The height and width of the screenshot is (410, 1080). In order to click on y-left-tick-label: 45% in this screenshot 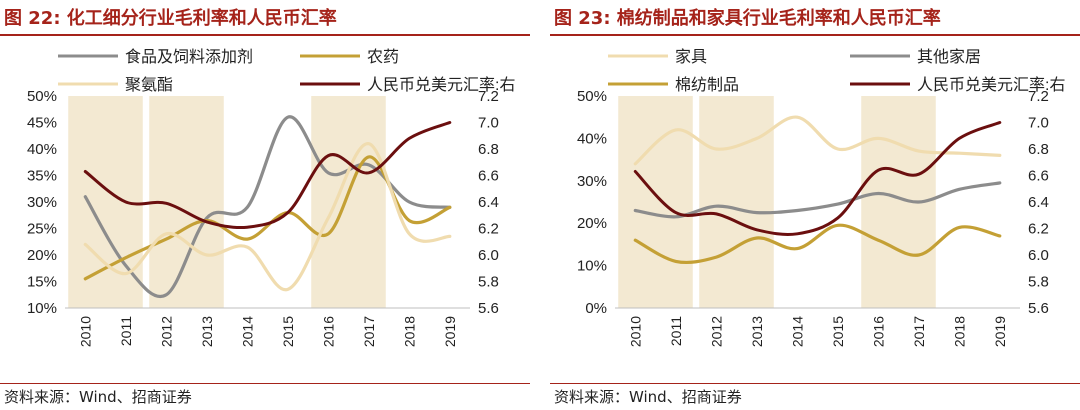, I will do `click(42, 123)`.